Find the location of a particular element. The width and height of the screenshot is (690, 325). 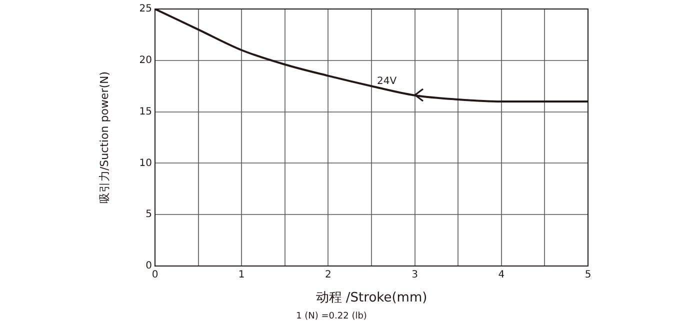

y-tick-label: 20 is located at coordinates (145, 60).